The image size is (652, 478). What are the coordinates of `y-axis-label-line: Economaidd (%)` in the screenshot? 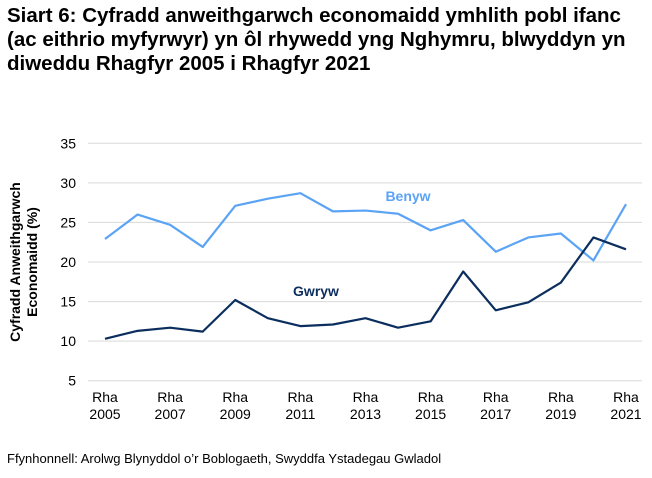 It's located at (32, 262).